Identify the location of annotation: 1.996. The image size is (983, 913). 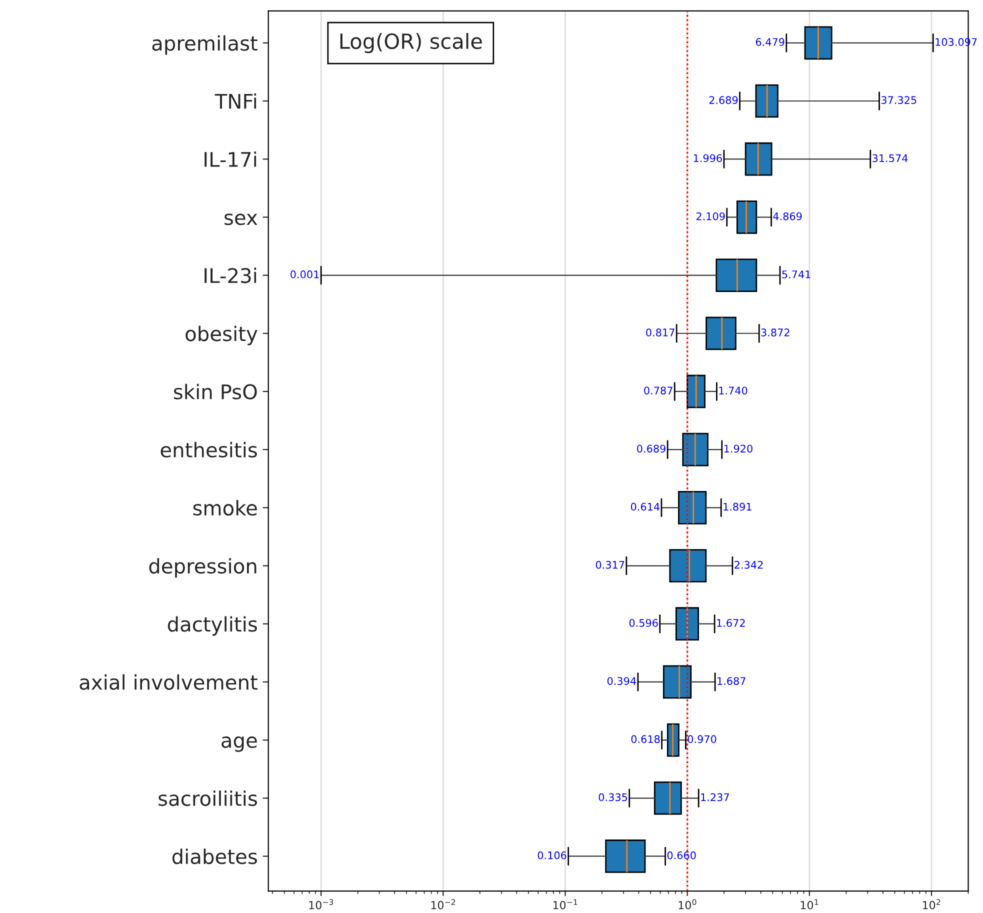
(708, 158).